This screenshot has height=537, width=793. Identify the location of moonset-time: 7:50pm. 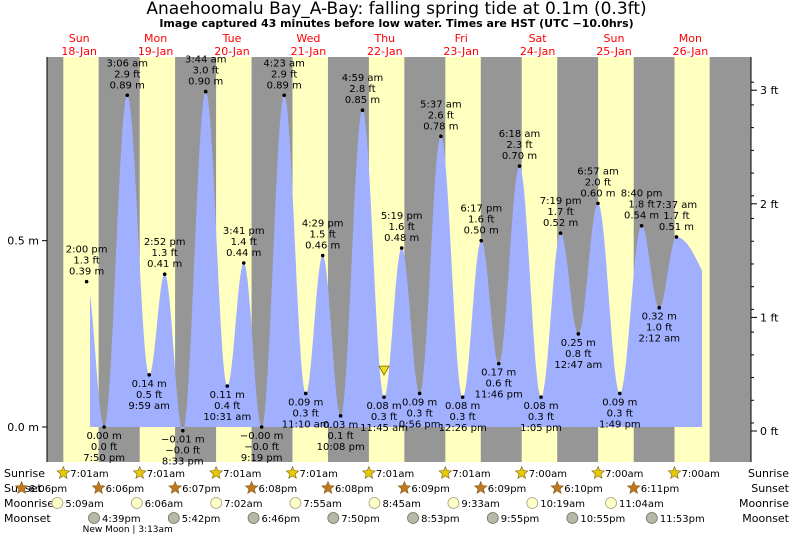
(360, 519).